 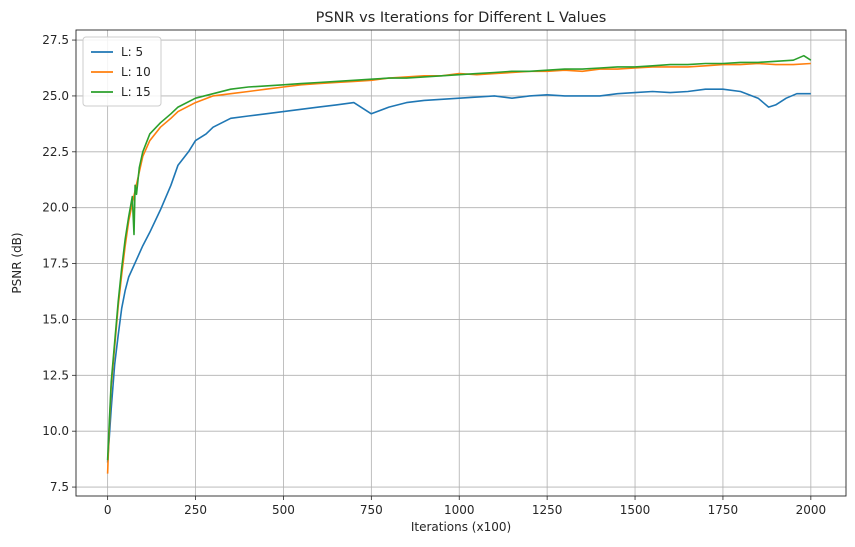 I want to click on legend-box, so click(x=122, y=71).